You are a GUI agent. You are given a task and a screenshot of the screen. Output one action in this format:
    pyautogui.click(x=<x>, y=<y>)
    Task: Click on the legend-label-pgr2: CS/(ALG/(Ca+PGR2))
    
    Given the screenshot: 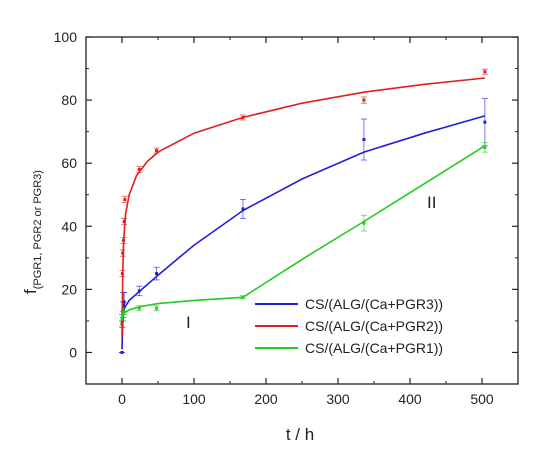 What is the action you would take?
    pyautogui.click(x=374, y=326)
    